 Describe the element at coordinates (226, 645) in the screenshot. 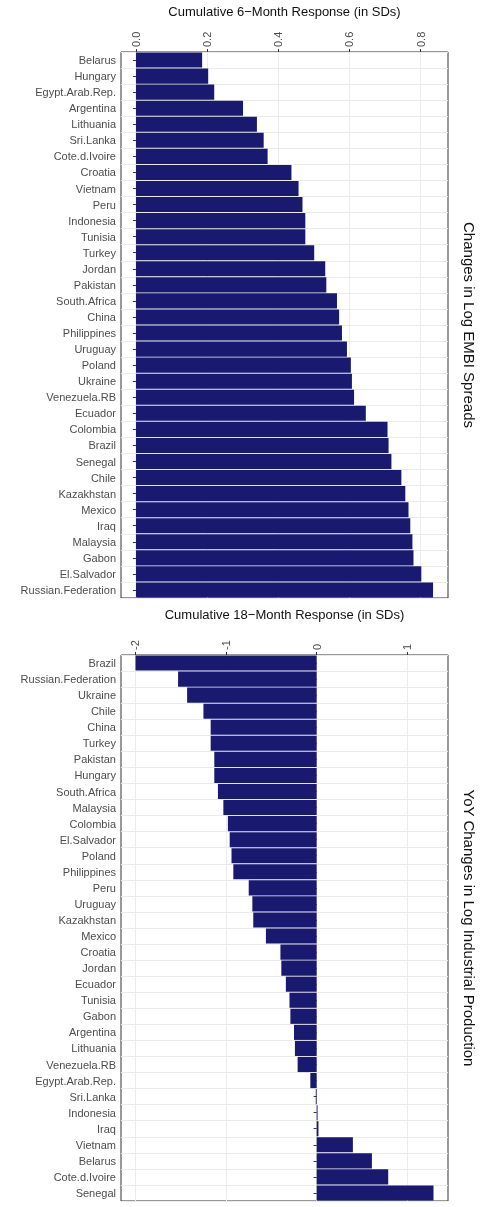

I see `x-tick-label: -1` at that location.